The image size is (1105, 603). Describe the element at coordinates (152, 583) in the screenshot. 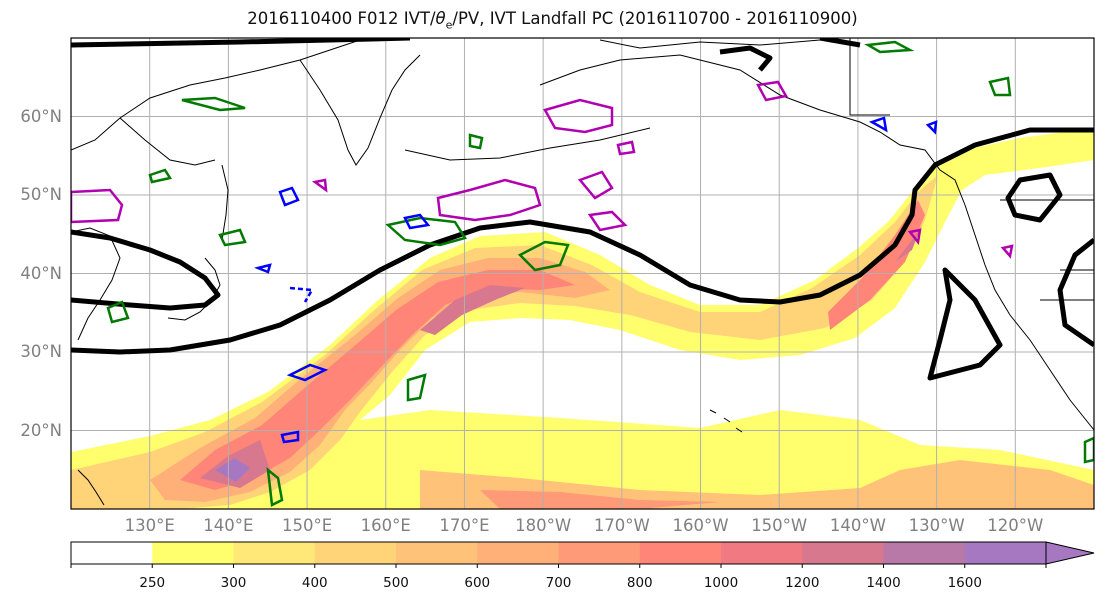

I see `colorbar-label: 250` at that location.